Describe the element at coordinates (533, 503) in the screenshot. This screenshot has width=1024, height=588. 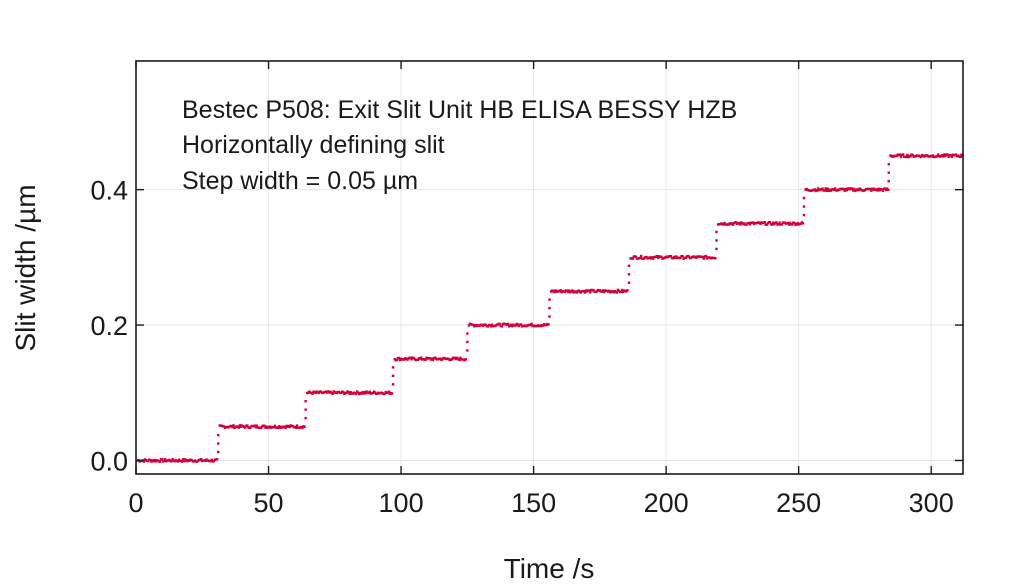
I see `x-tick-label: 150` at that location.